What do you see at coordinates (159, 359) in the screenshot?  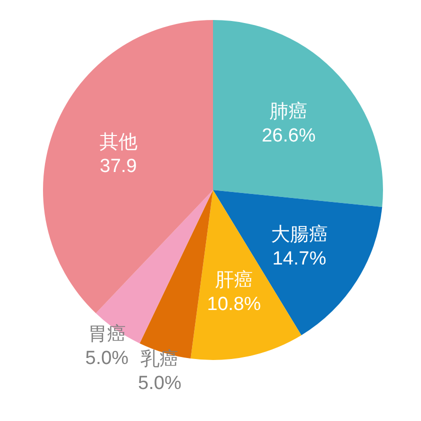 I see `slice-label: 乳癌` at bounding box center [159, 359].